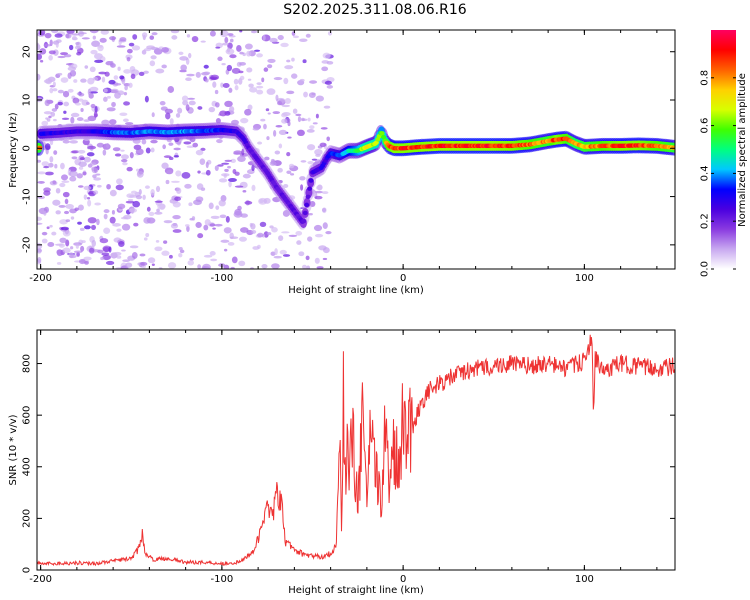 This screenshot has width=750, height=600. I want to click on spectrogram-y-label: Frequency (Hz), so click(13, 150).